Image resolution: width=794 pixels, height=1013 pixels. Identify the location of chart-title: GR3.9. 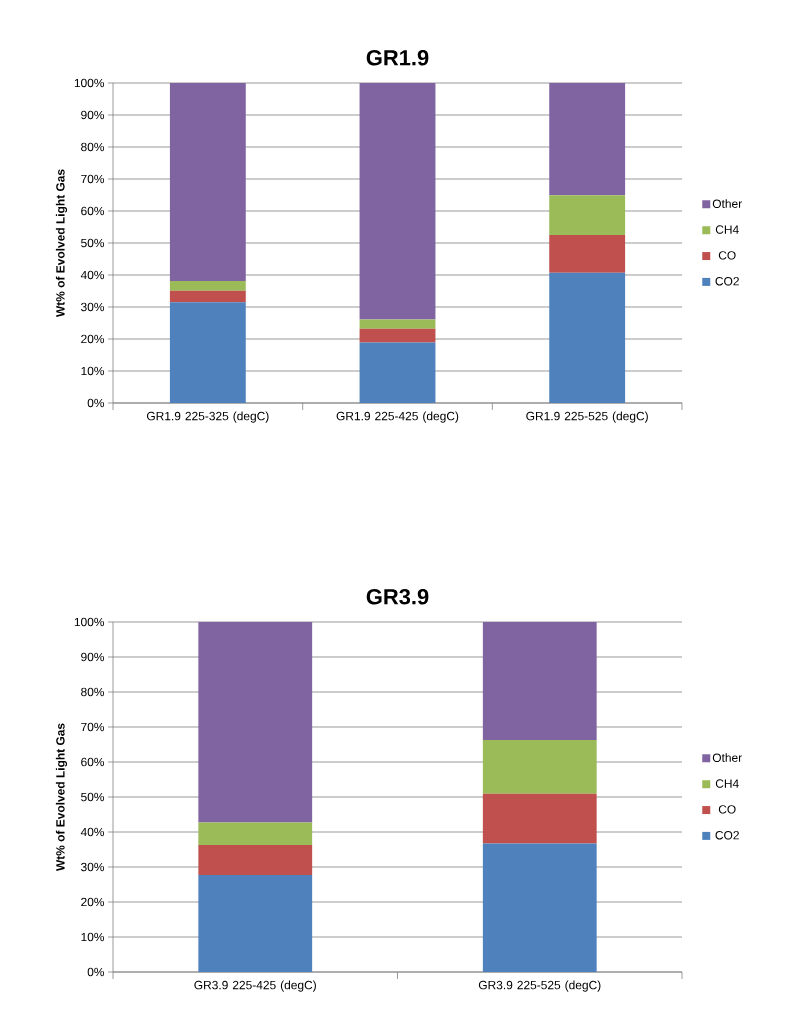
(397, 596).